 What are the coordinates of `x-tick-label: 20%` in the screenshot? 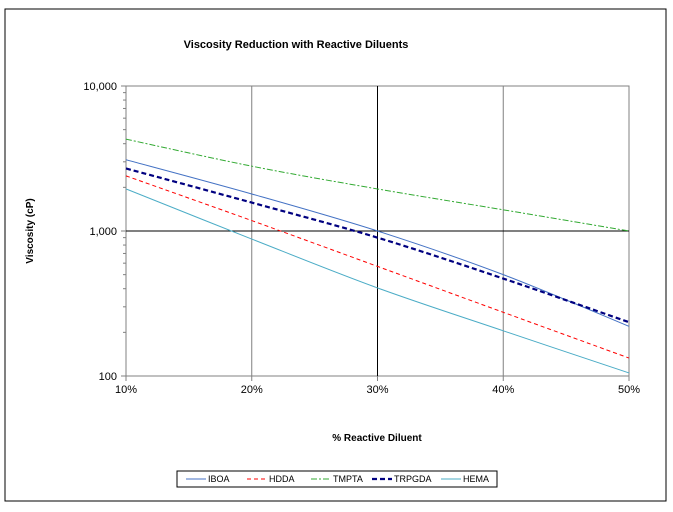 It's located at (252, 390).